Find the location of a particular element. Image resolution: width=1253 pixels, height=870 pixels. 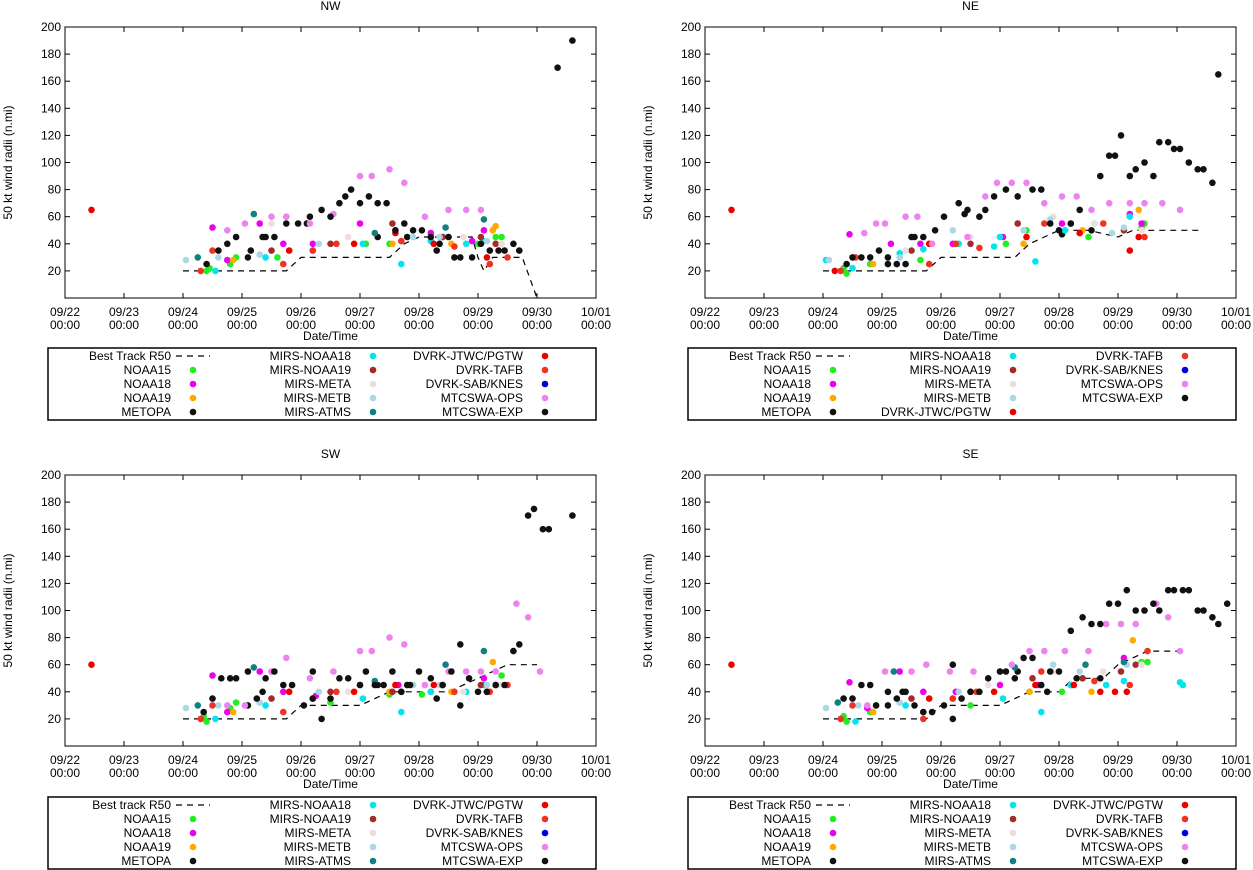

y-tick-label: 60 is located at coordinates (55, 217).